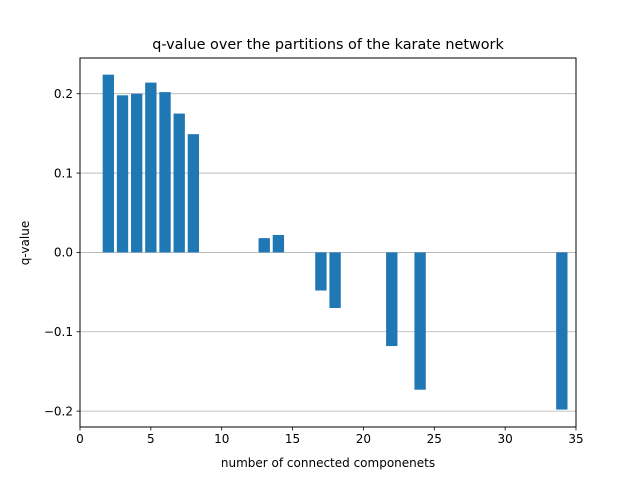  What do you see at coordinates (363, 439) in the screenshot?
I see `x-tick-label: 20` at bounding box center [363, 439].